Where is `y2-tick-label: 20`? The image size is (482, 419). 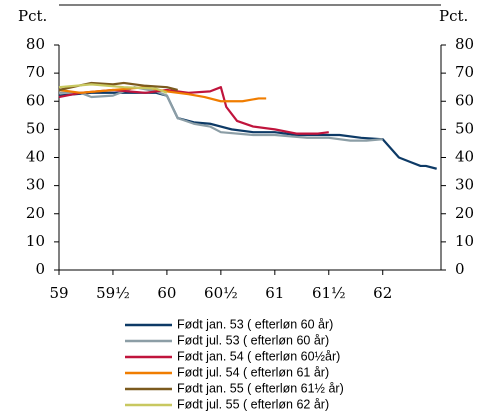 y2-tick-label: 20 is located at coordinates (464, 213).